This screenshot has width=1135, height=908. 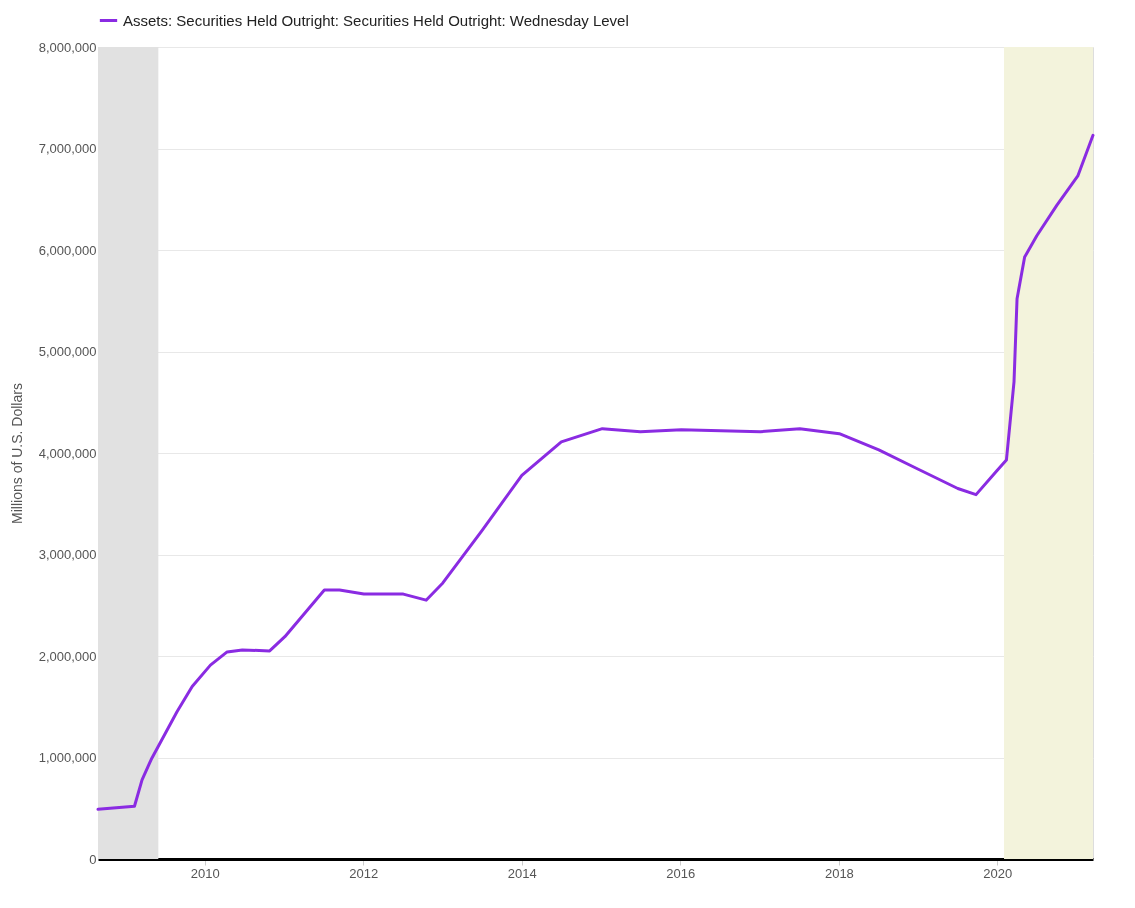 What do you see at coordinates (67, 351) in the screenshot?
I see `y-tick-label: 5,000,000` at bounding box center [67, 351].